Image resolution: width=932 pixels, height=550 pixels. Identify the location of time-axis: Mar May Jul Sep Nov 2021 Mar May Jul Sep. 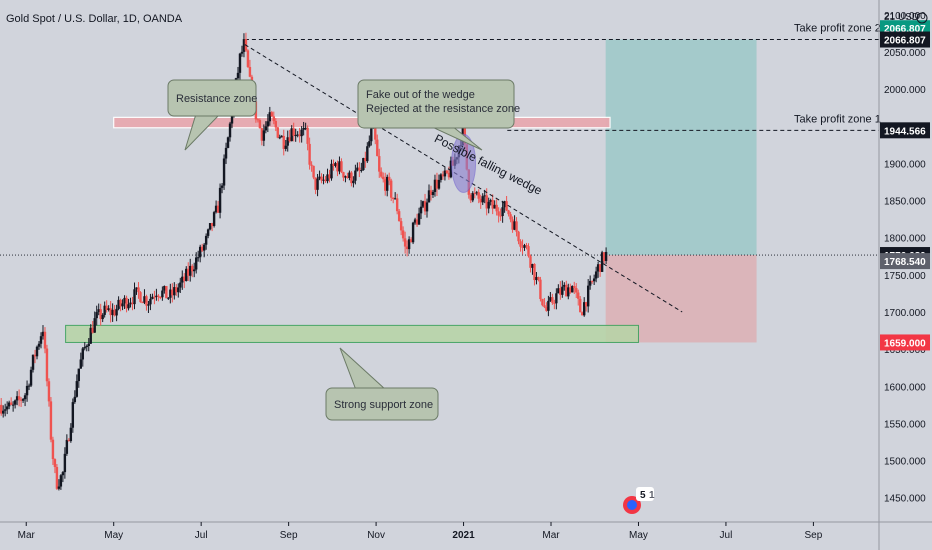
(420, 531).